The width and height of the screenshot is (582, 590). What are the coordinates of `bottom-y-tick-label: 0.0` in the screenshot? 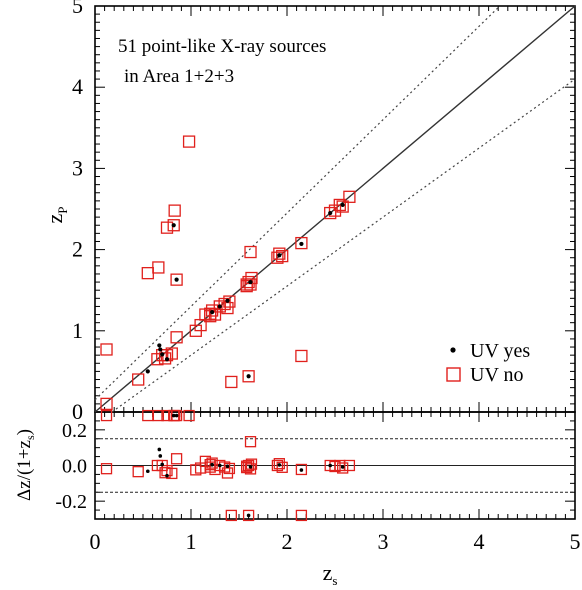 It's located at (74, 467).